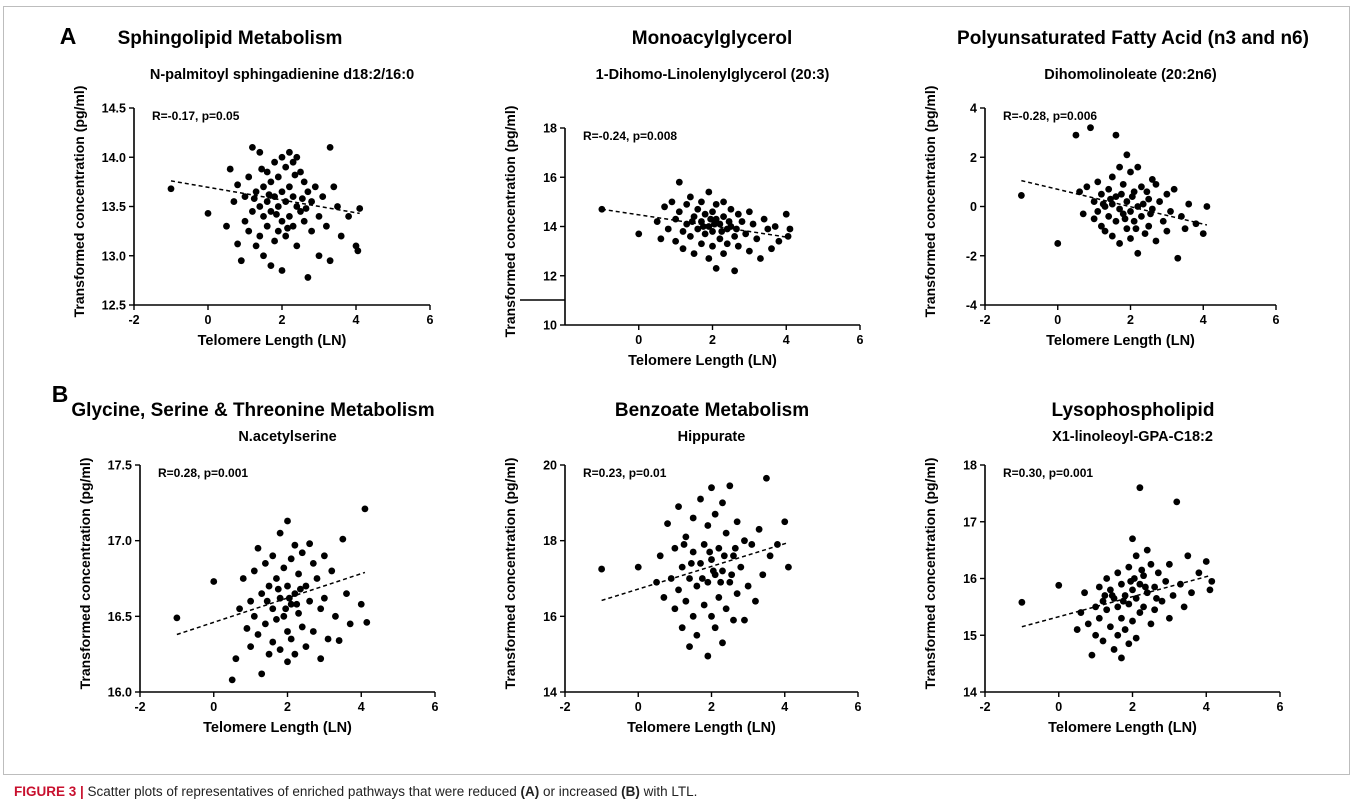 The height and width of the screenshot is (810, 1355). Describe the element at coordinates (580, 791) in the screenshot. I see `caption-text-2: or increased` at that location.